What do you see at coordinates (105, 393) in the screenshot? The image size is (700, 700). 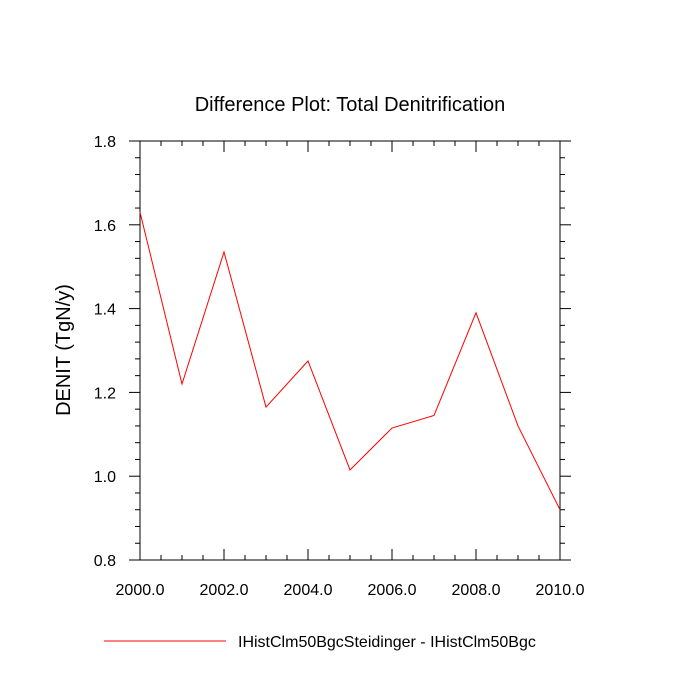 I see `y-tick-label: 1.2` at bounding box center [105, 393].